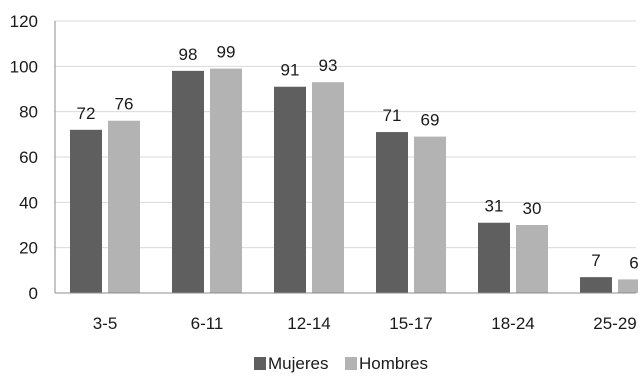 This screenshot has height=378, width=638. Describe the element at coordinates (298, 363) in the screenshot. I see `legend-label-mujeres: Mujeres` at that location.